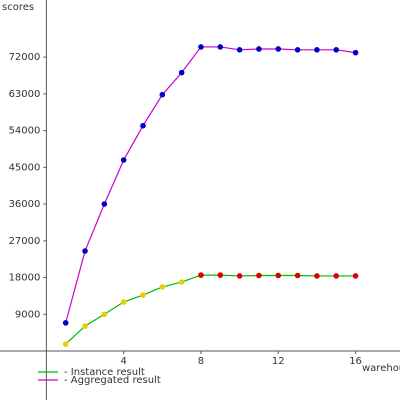 The width and height of the screenshot is (400, 400). What do you see at coordinates (201, 361) in the screenshot?
I see `x-tick-label: 8` at bounding box center [201, 361].